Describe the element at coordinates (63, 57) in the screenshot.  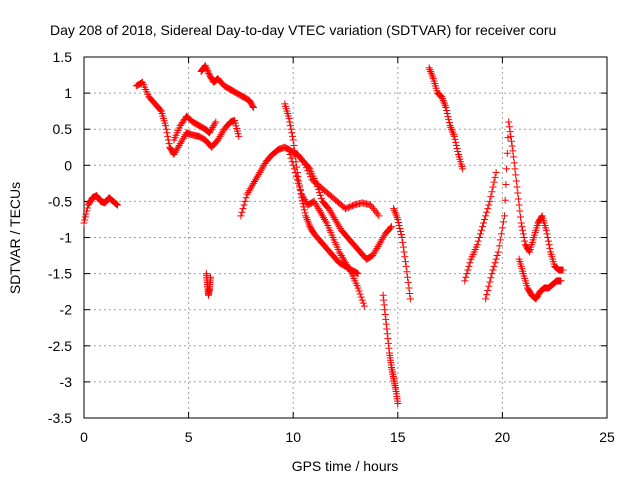
I see `y-tick-label: 1.5` at that location.